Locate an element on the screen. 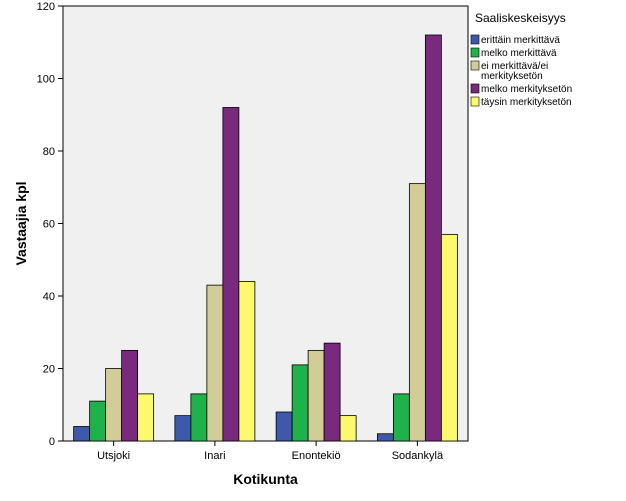 This screenshot has width=626, height=501. bar-enontekiö-2 is located at coordinates (300, 403).